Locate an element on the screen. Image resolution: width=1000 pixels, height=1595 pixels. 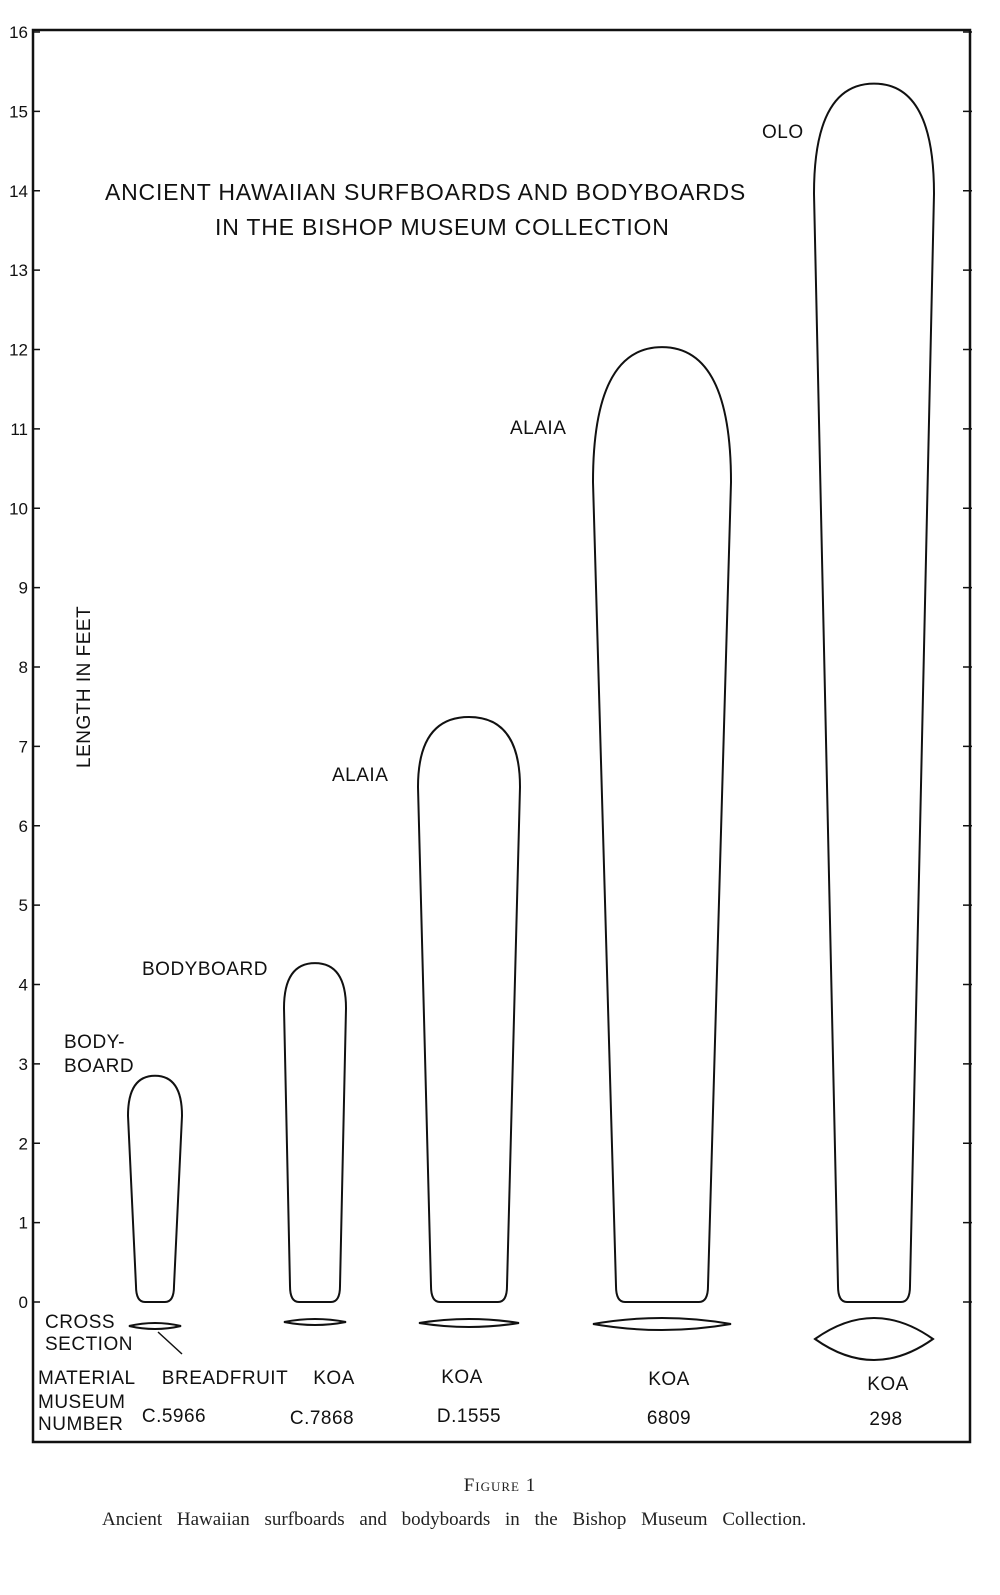
y-tick-label: 3 is located at coordinates (23, 1064).